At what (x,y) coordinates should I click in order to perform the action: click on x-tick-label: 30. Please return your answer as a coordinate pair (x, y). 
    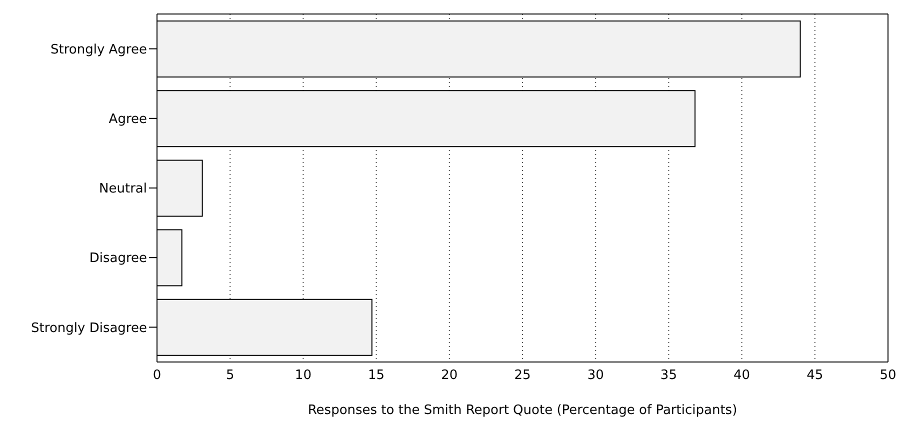
    Looking at the image, I should click on (595, 376).